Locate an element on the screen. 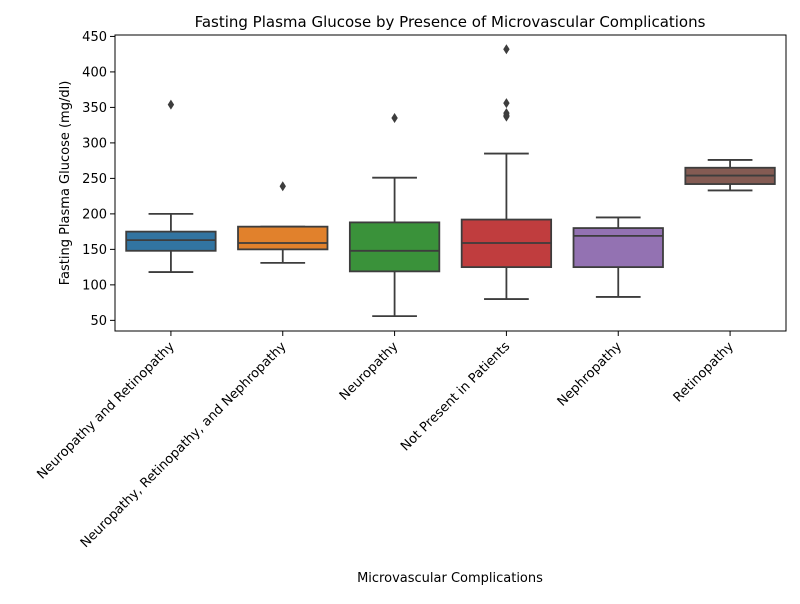 This screenshot has height=604, width=800. y-axis: 50 100 150 200 250 300 350 400 450 is located at coordinates (98, 179).